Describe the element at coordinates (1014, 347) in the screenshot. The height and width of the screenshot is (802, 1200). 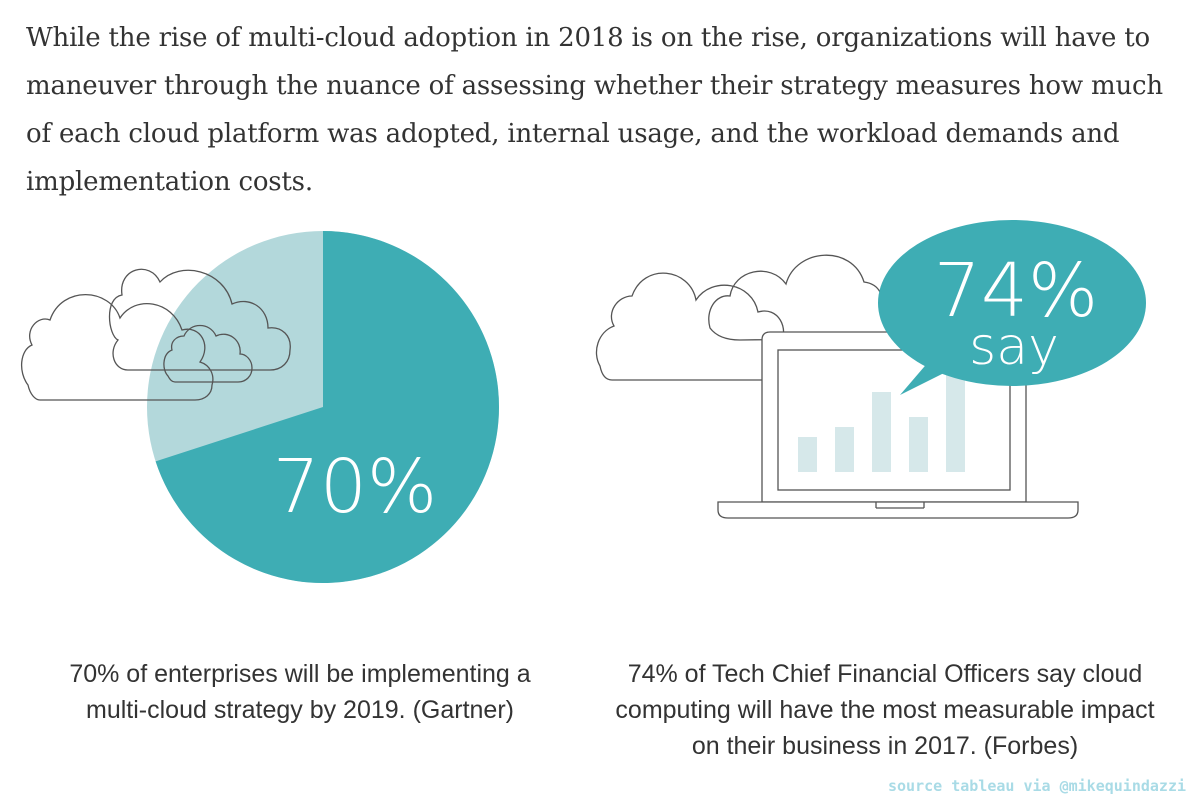
I see `right-stat-sub: say` at that location.